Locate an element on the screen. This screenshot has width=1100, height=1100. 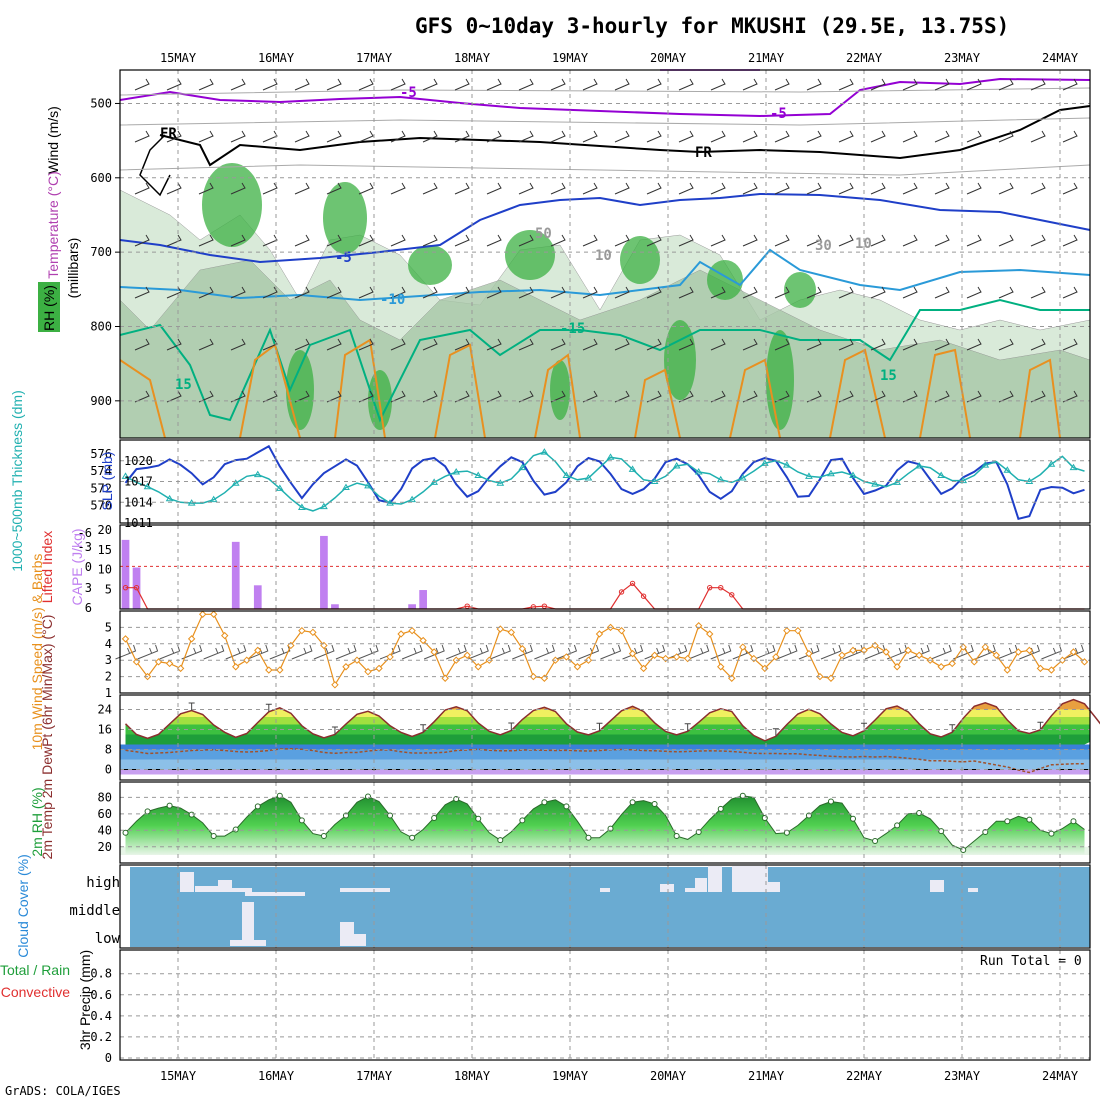
panel-background is located at coordinates (605, 567).